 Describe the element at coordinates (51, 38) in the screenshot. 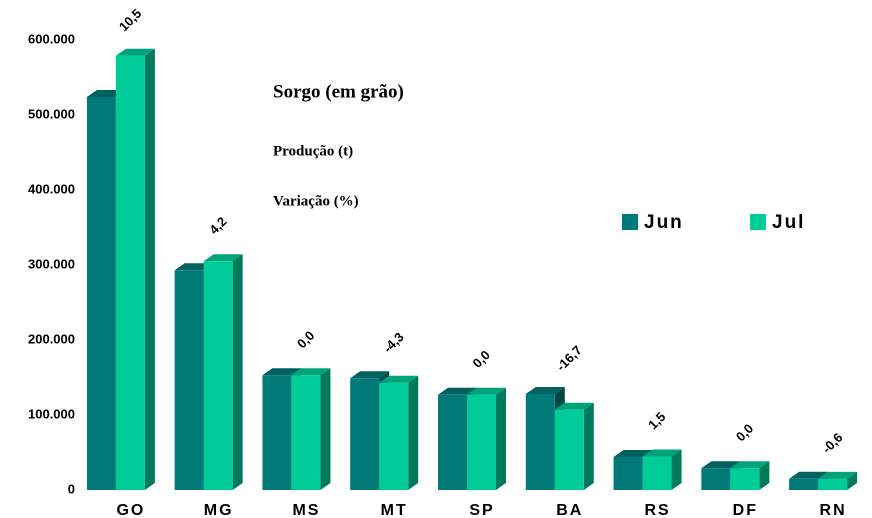

I see `y-tick-label: 600.000` at that location.